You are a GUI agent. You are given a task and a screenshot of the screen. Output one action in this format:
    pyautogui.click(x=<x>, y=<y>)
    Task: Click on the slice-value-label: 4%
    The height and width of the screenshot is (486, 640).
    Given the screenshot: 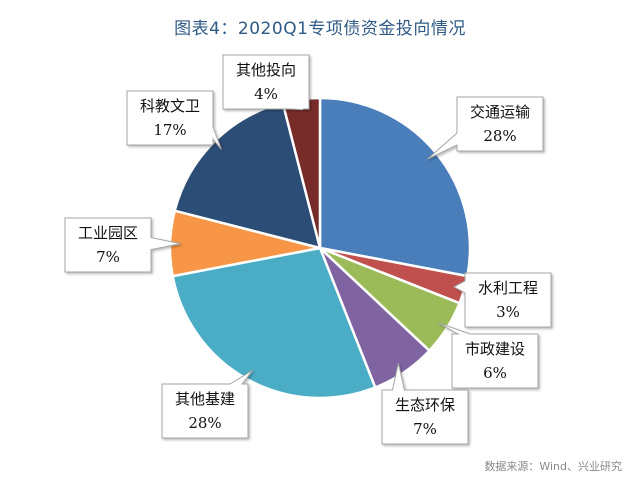 What is the action you would take?
    pyautogui.click(x=266, y=94)
    